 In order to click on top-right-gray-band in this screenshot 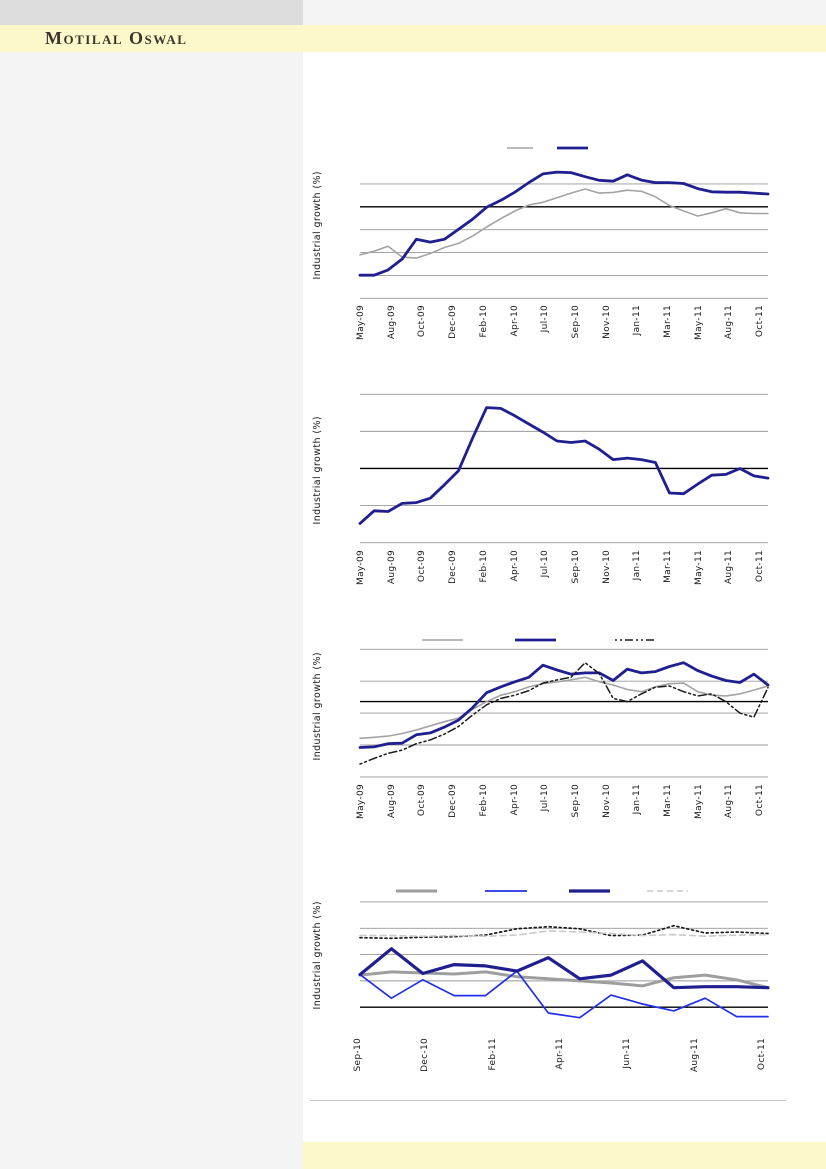, I will do `click(564, 12)`.